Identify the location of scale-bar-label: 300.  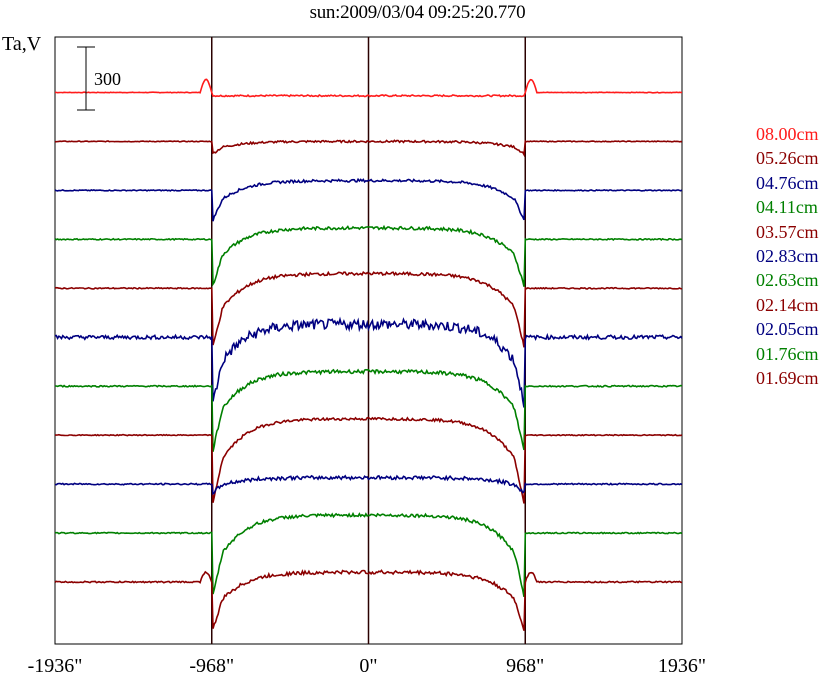
(107, 79).